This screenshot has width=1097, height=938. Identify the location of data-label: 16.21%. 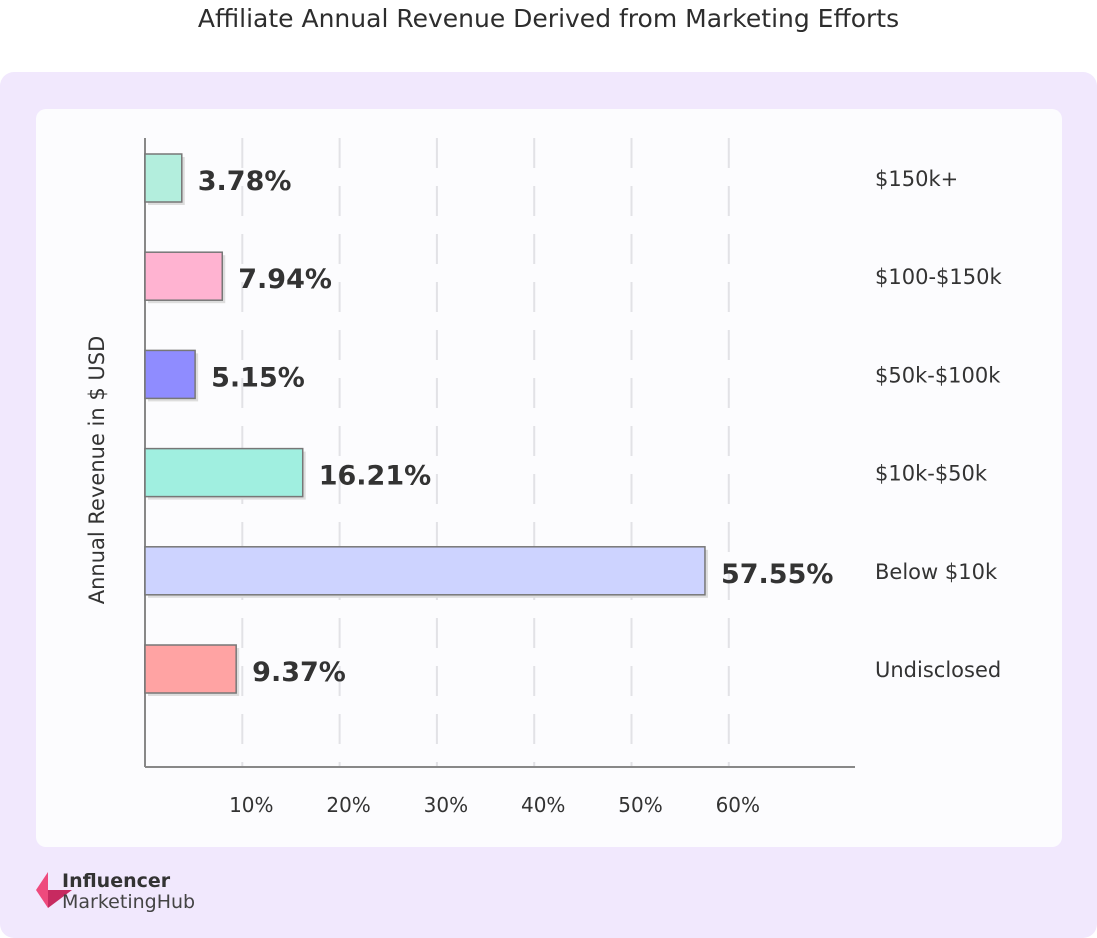
(375, 476).